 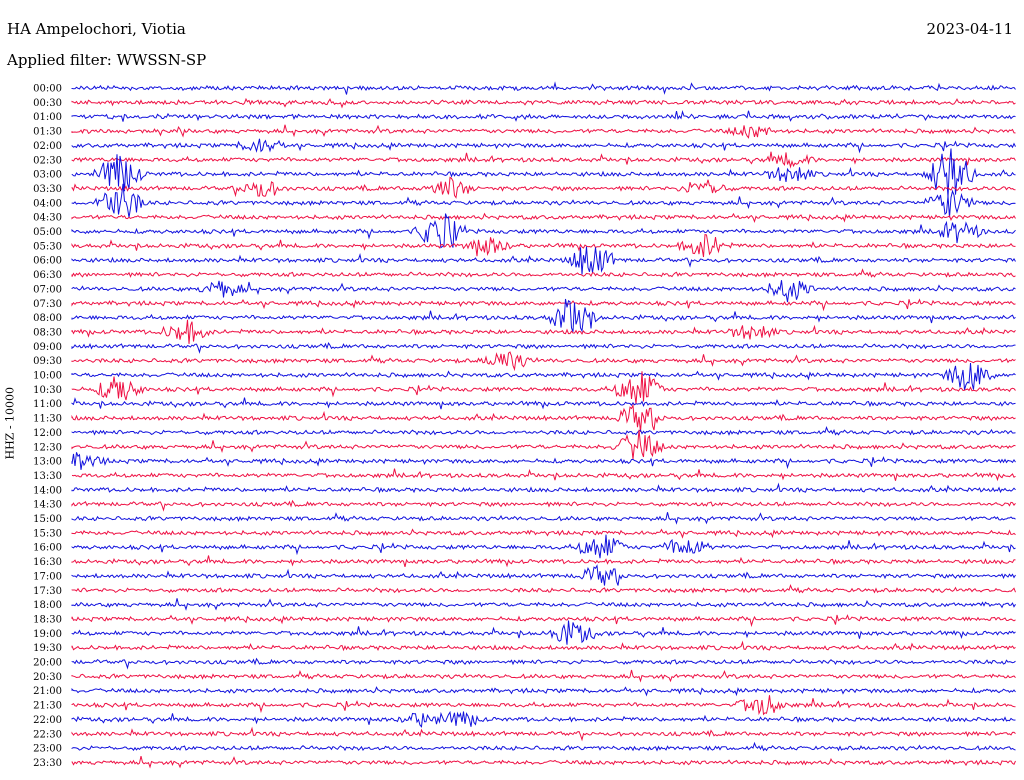 What do you see at coordinates (47, 103) in the screenshot?
I see `row-label: 00:30` at bounding box center [47, 103].